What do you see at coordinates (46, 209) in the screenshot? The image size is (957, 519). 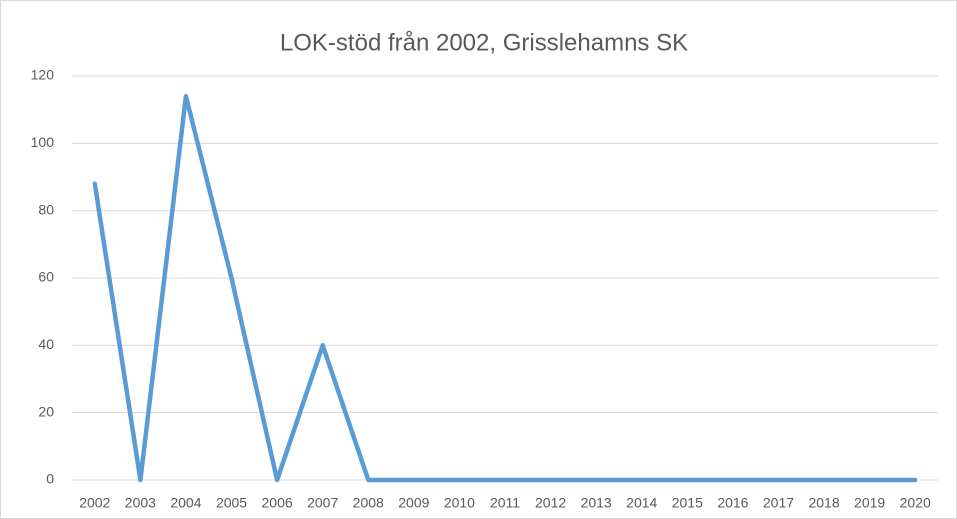 I see `y-tick-label: 80` at bounding box center [46, 209].